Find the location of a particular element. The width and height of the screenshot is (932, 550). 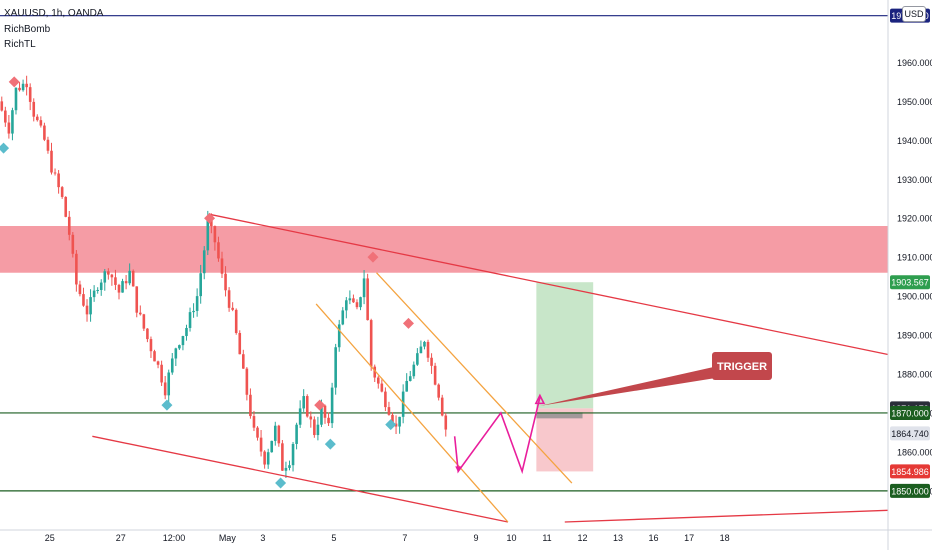

x-tick-label: 18 is located at coordinates (725, 538).